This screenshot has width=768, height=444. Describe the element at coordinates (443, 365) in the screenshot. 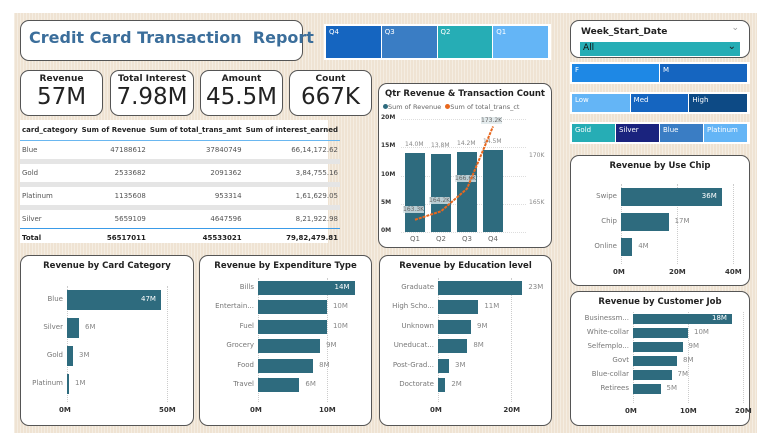

I see `bar-postgrad` at that location.